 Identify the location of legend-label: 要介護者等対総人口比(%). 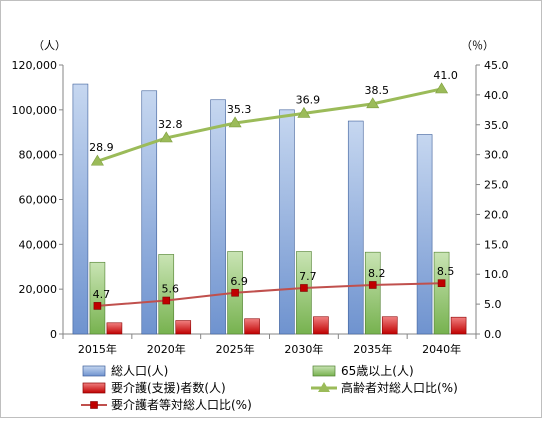
(181, 404).